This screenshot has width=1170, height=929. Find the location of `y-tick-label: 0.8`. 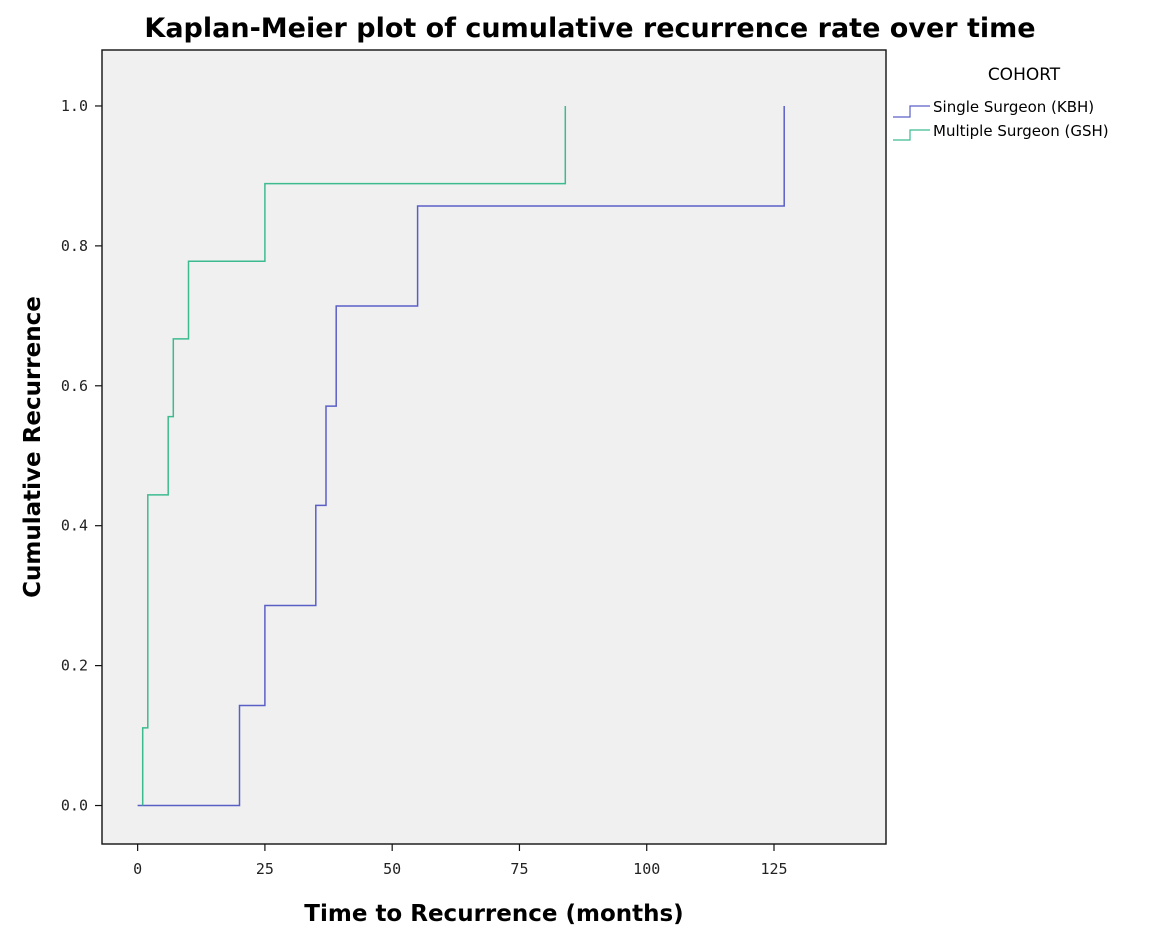

y-tick-label: 0.8 is located at coordinates (74, 246).